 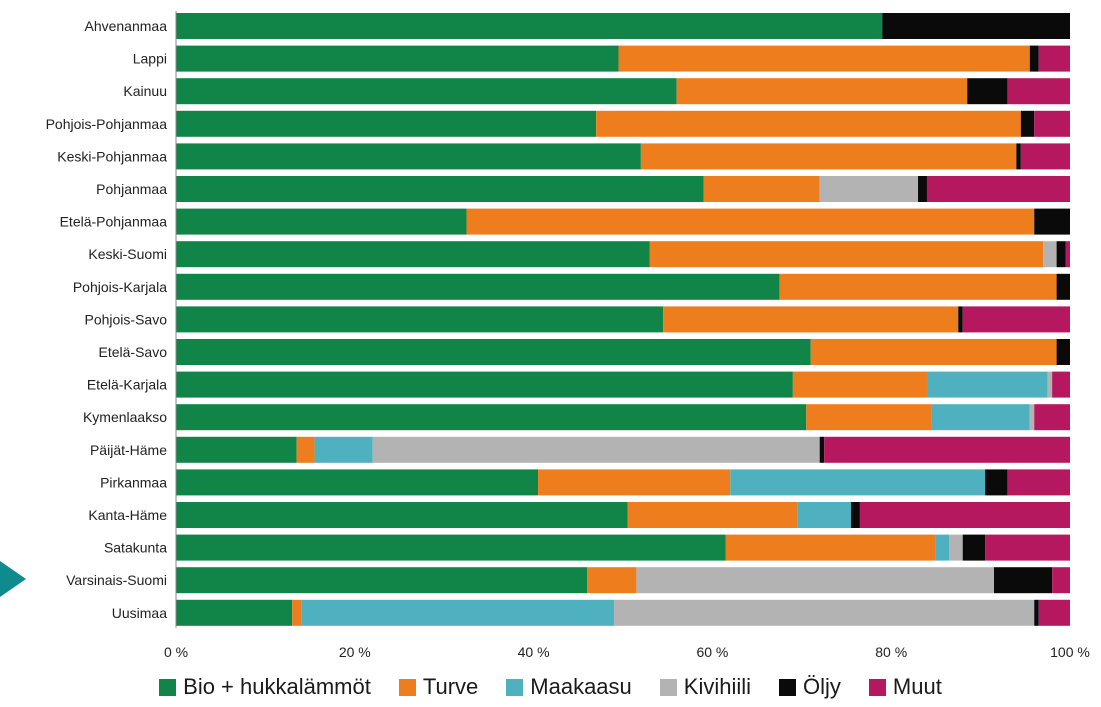 I want to click on legend-item: Öljy, so click(x=810, y=687).